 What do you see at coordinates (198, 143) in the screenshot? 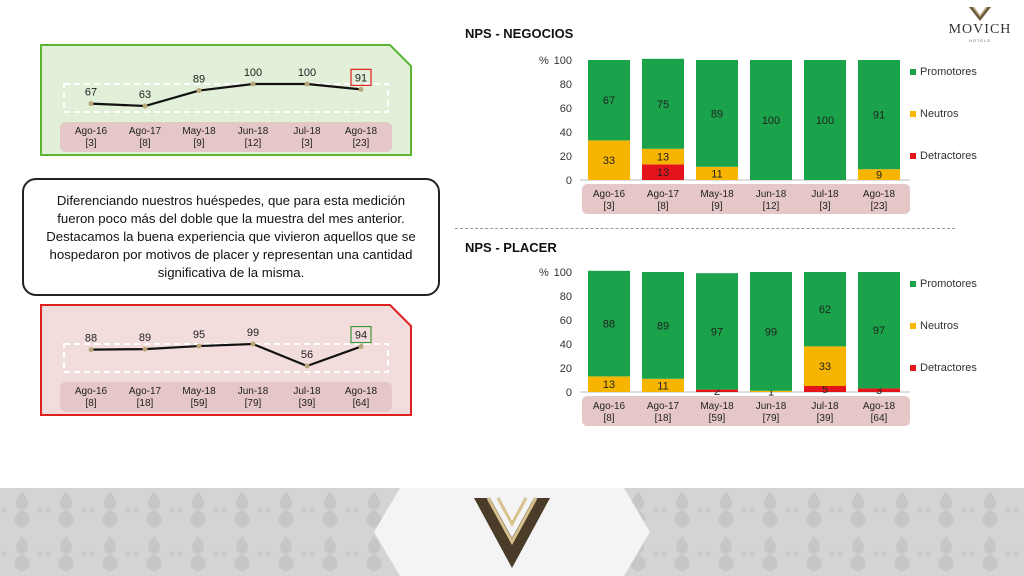
I see `trend-sample-label: [9]` at bounding box center [198, 143].